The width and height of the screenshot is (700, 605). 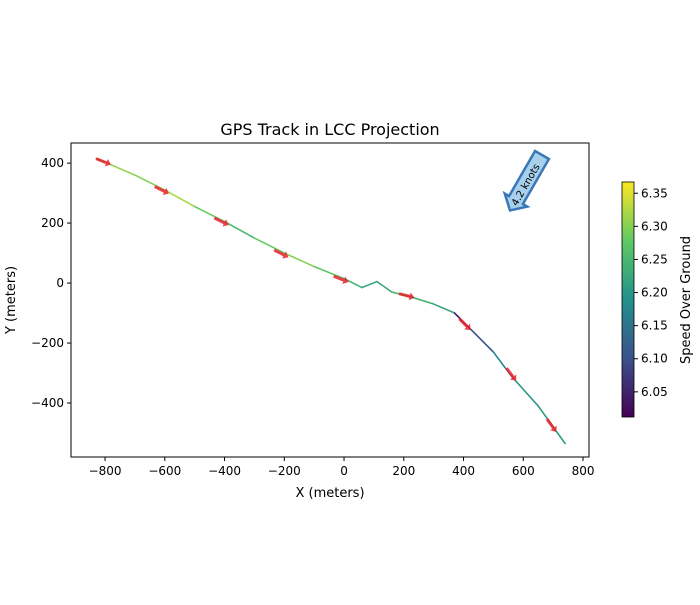 I want to click on x-axis: −800 −600 −400 −200 0 200 400 600 800, so click(x=342, y=467).